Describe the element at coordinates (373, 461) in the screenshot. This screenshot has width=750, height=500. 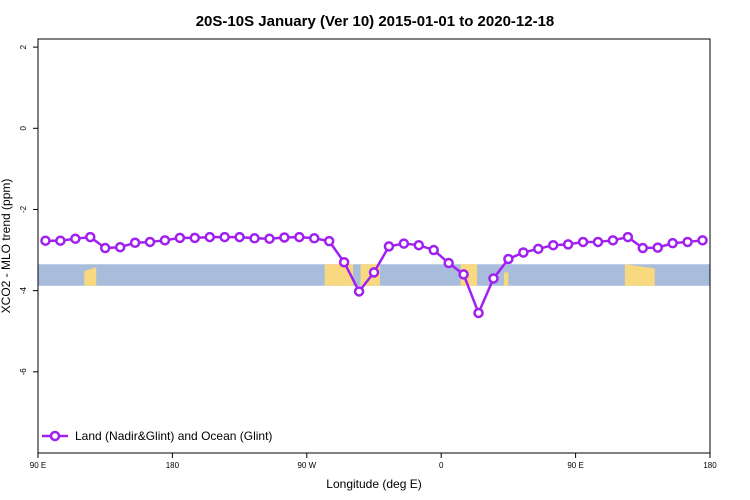
I see `x-axis: 90 E 180 90 W 0 90 E 180` at that location.